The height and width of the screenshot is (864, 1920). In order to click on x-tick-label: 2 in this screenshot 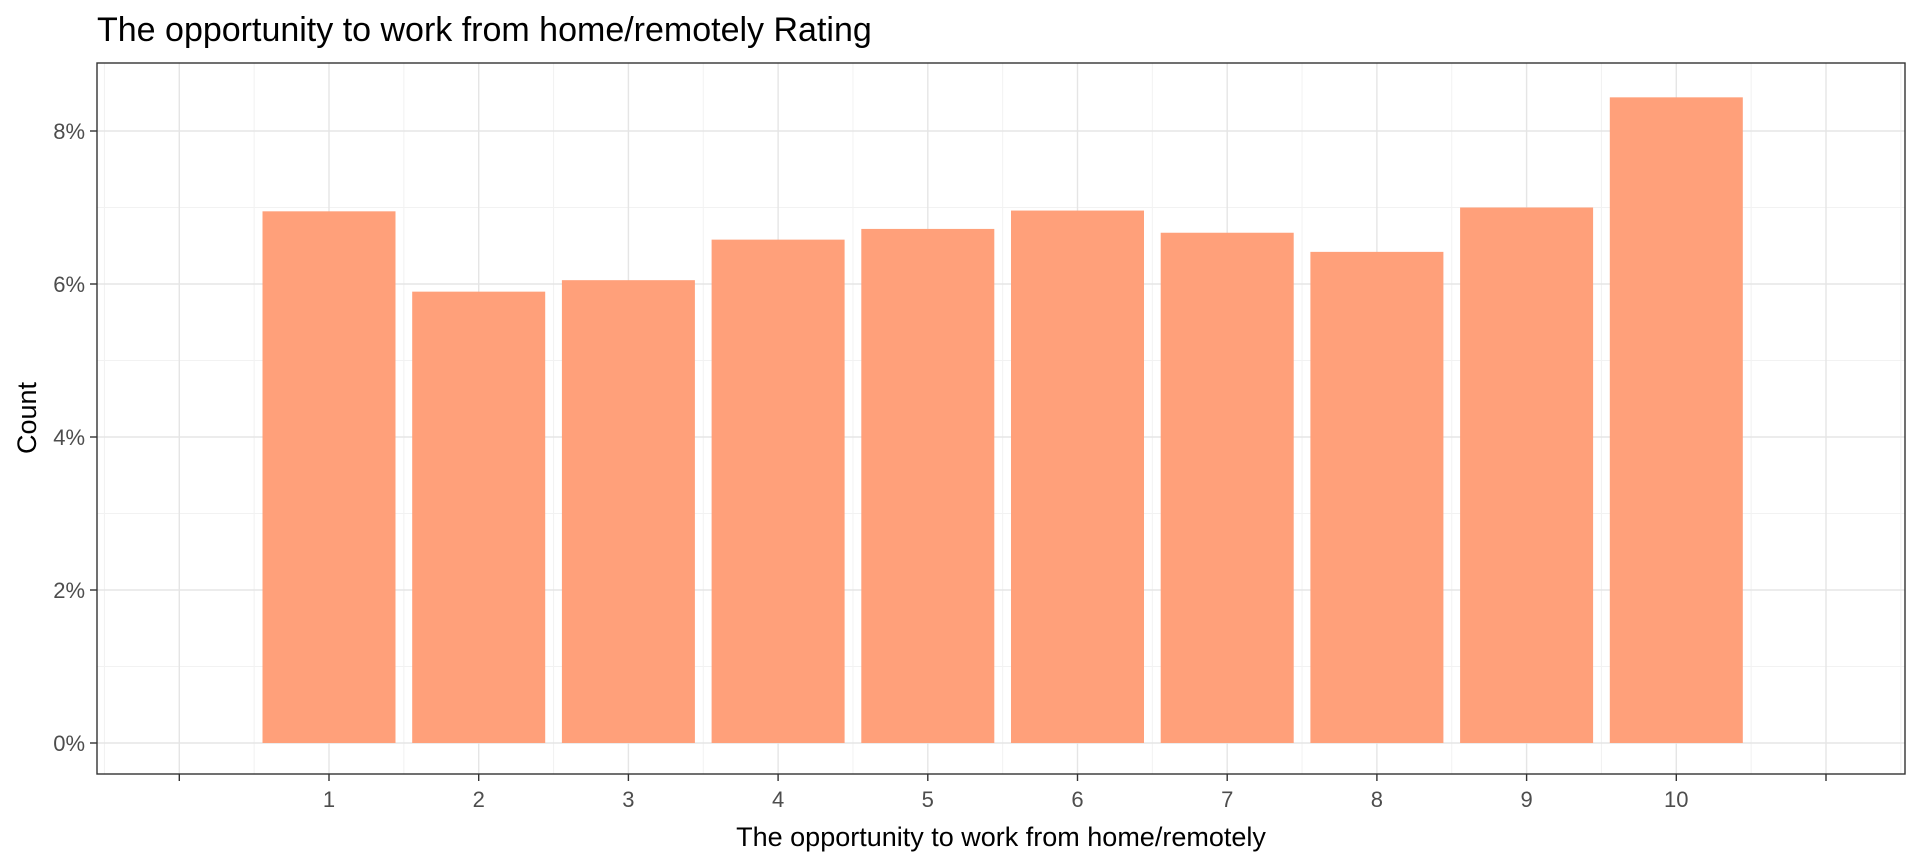, I will do `click(479, 799)`.